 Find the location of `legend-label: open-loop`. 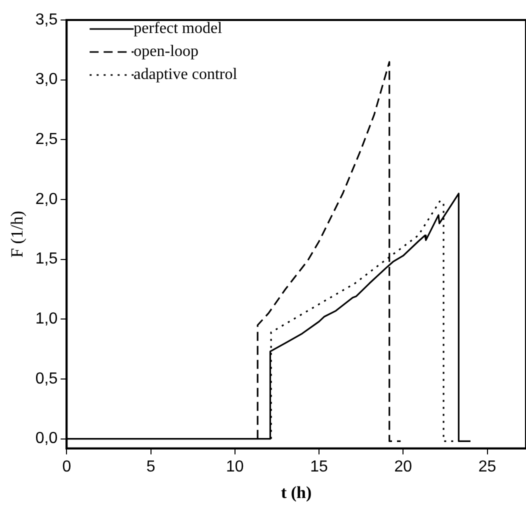

legend-label: open-loop is located at coordinates (166, 51).